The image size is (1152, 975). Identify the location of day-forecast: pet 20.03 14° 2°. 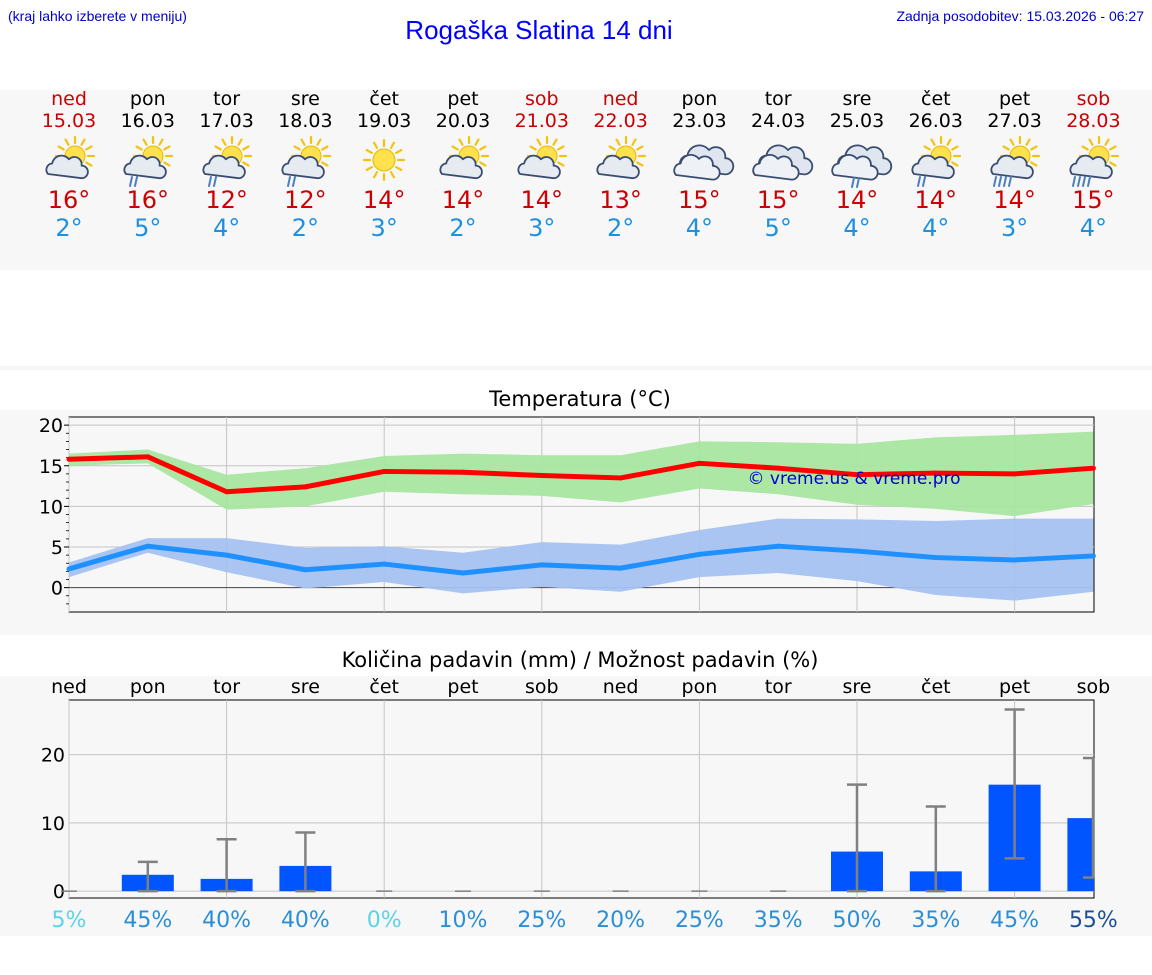
(463, 165).